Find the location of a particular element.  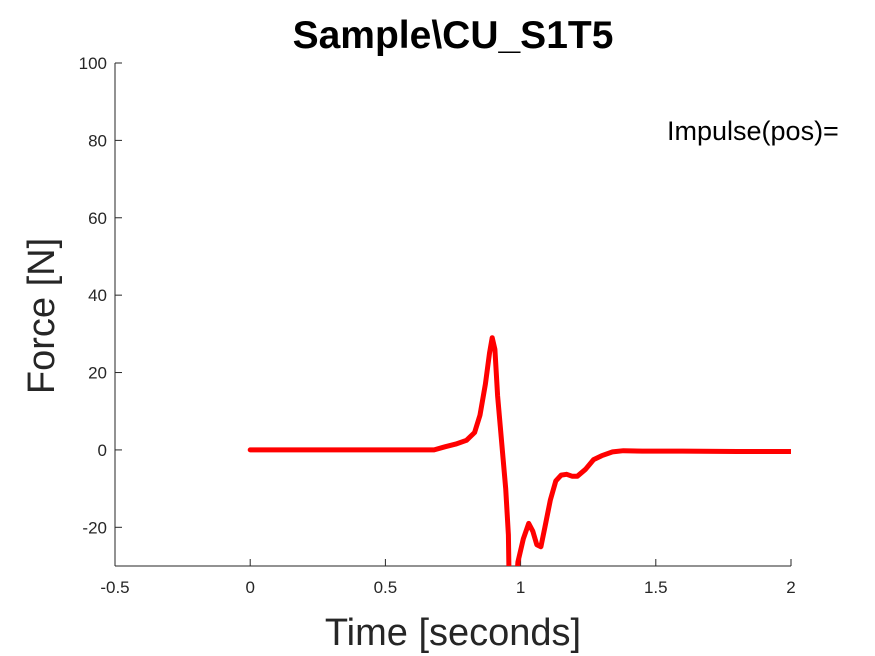

y-tick-label: 0 is located at coordinates (102, 450).